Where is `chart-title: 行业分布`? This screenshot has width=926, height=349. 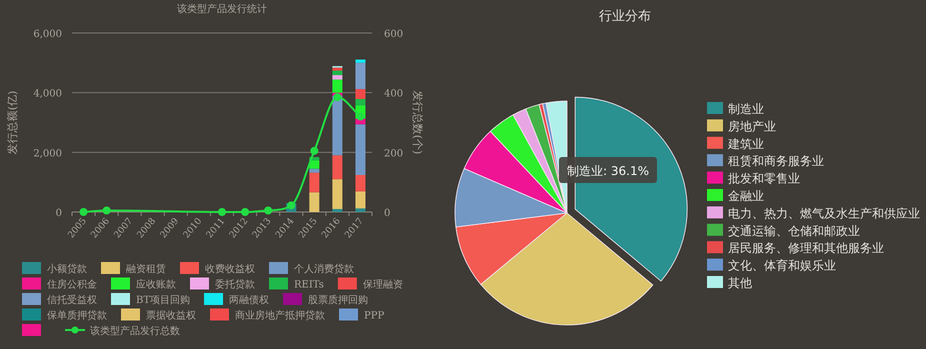 chart-title: 行业分布 is located at coordinates (625, 16).